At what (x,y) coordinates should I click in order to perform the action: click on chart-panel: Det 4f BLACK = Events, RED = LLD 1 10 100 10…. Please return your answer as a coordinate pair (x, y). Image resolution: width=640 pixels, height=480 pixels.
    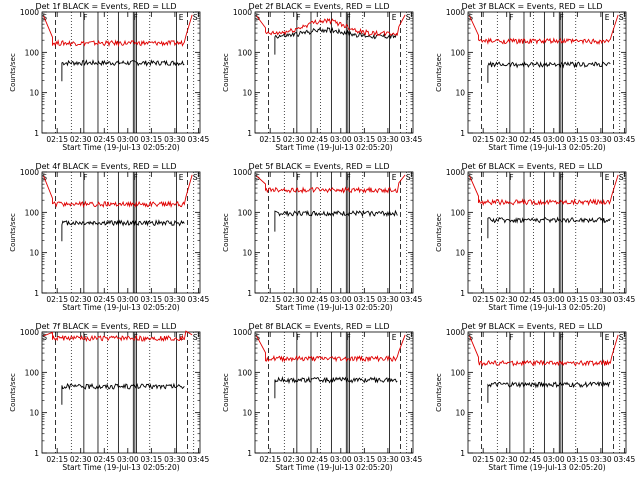
    Looking at the image, I should click on (109, 237).